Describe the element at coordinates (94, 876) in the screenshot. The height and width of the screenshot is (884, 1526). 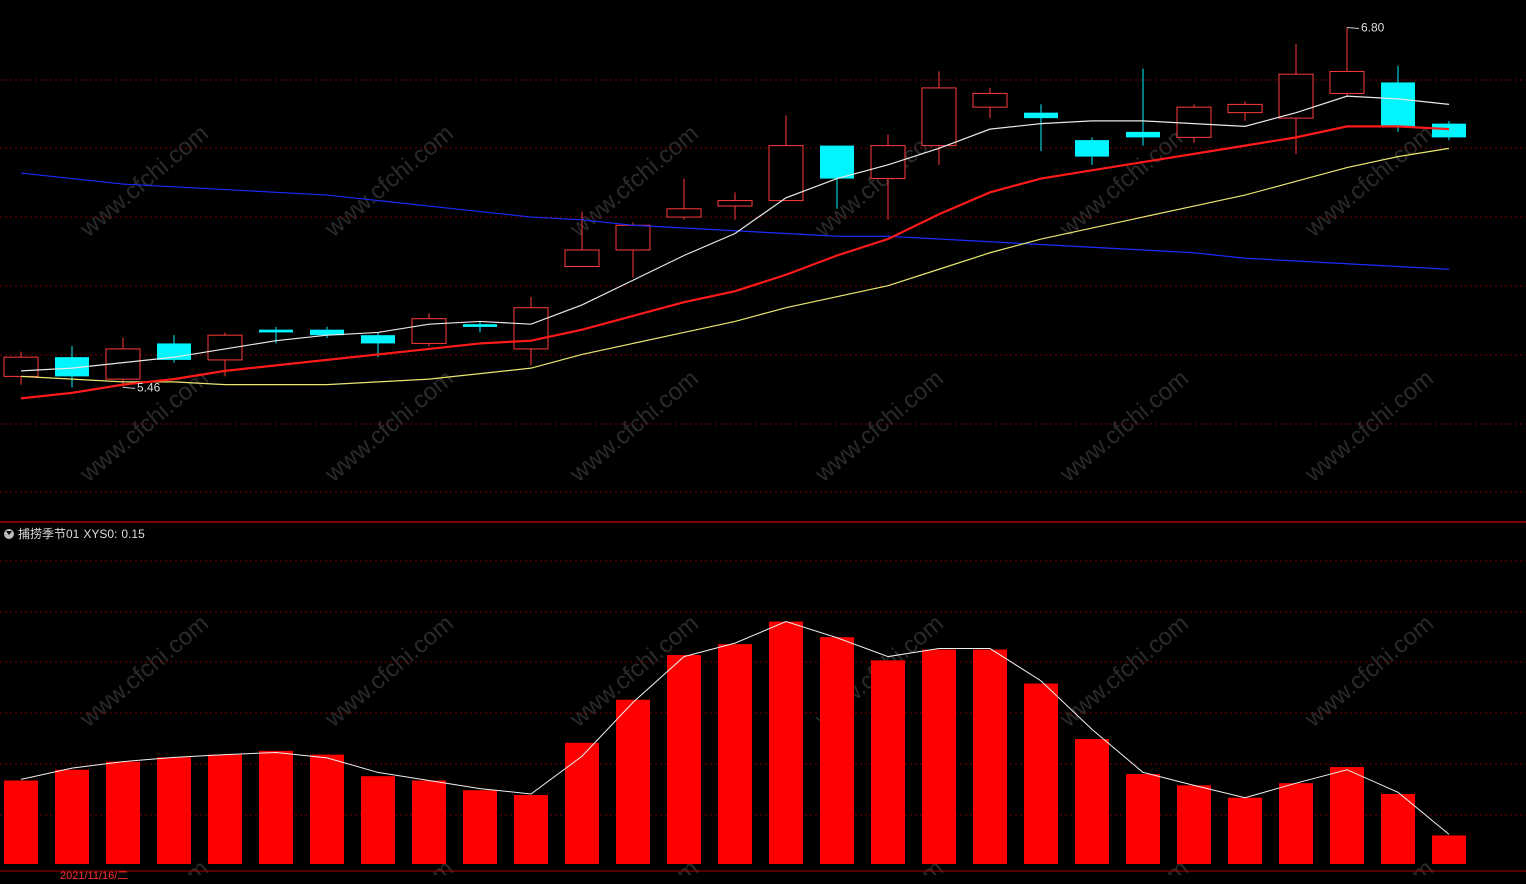
I see `cursor-date-label: 2021/11/16/二` at that location.